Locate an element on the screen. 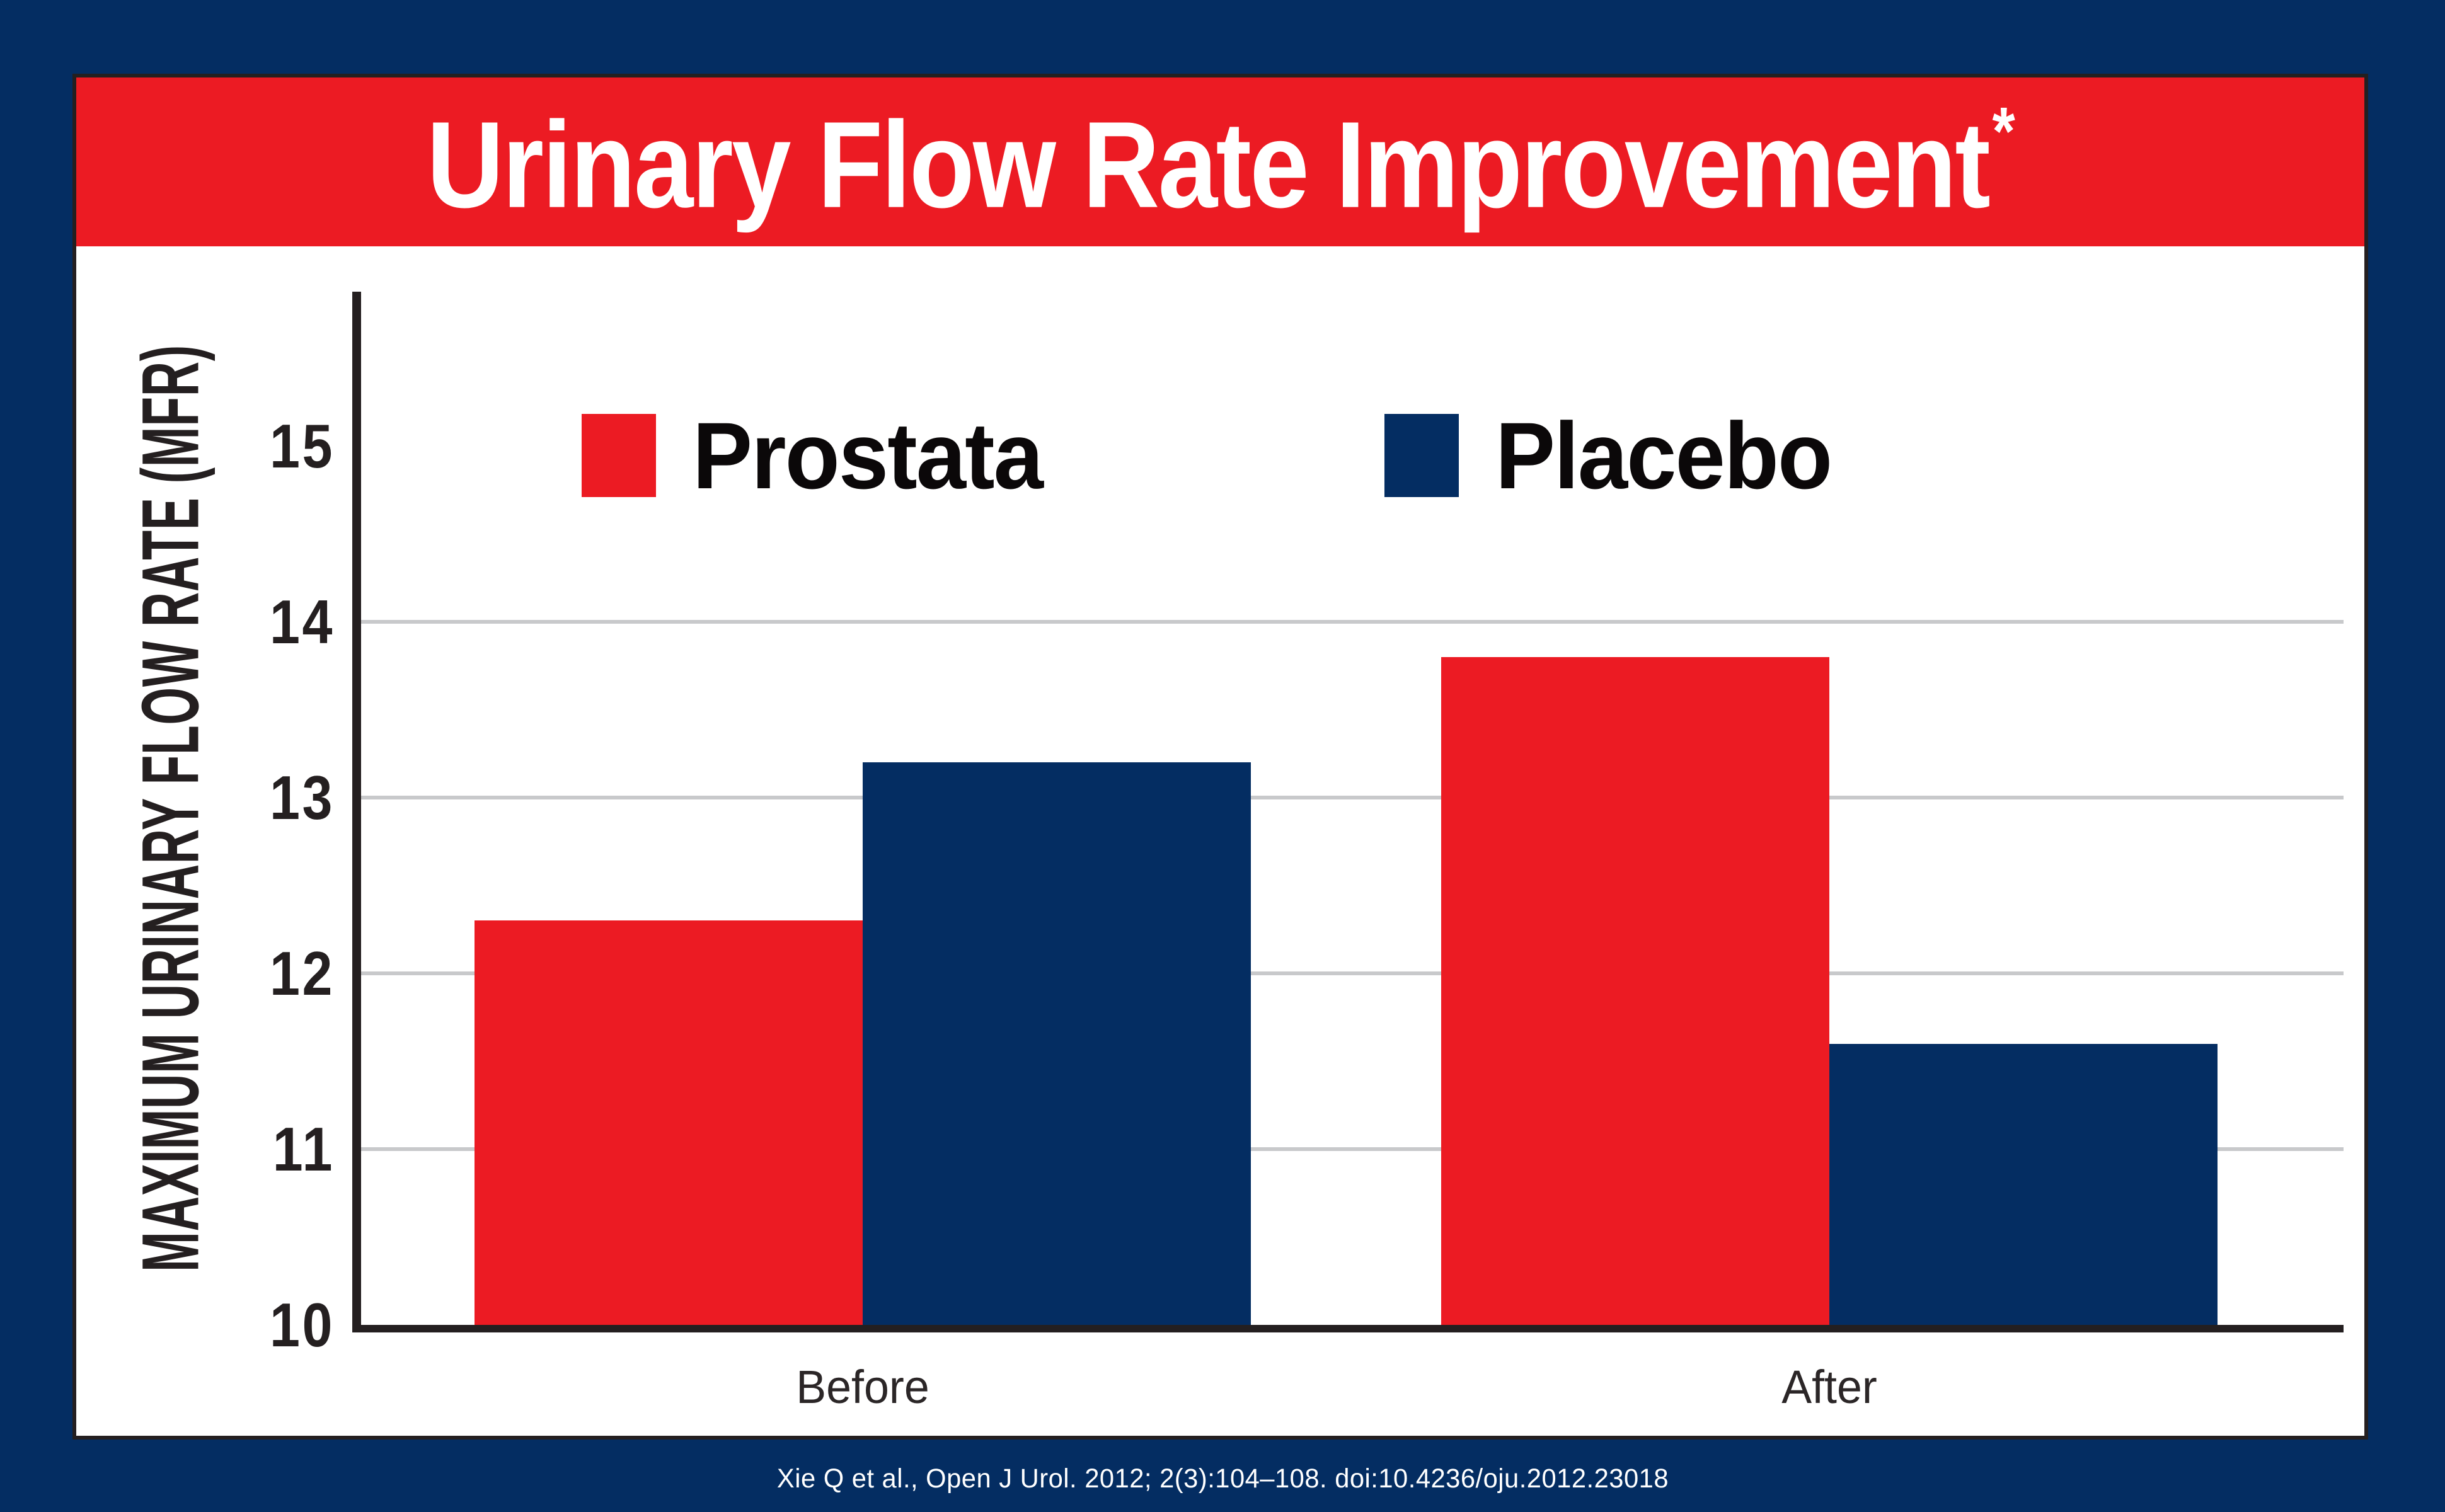 This screenshot has width=2445, height=1512. bar-prostata-after is located at coordinates (1635, 990).